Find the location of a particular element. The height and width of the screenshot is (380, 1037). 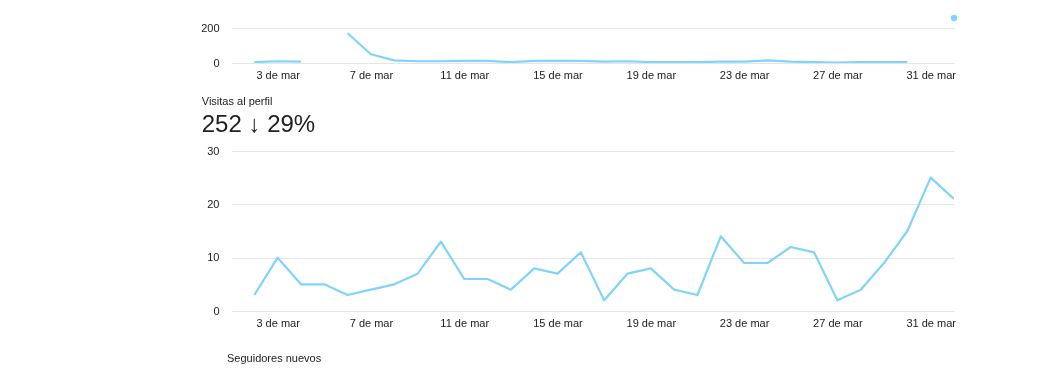

y-tick-label: 30 is located at coordinates (213, 150).